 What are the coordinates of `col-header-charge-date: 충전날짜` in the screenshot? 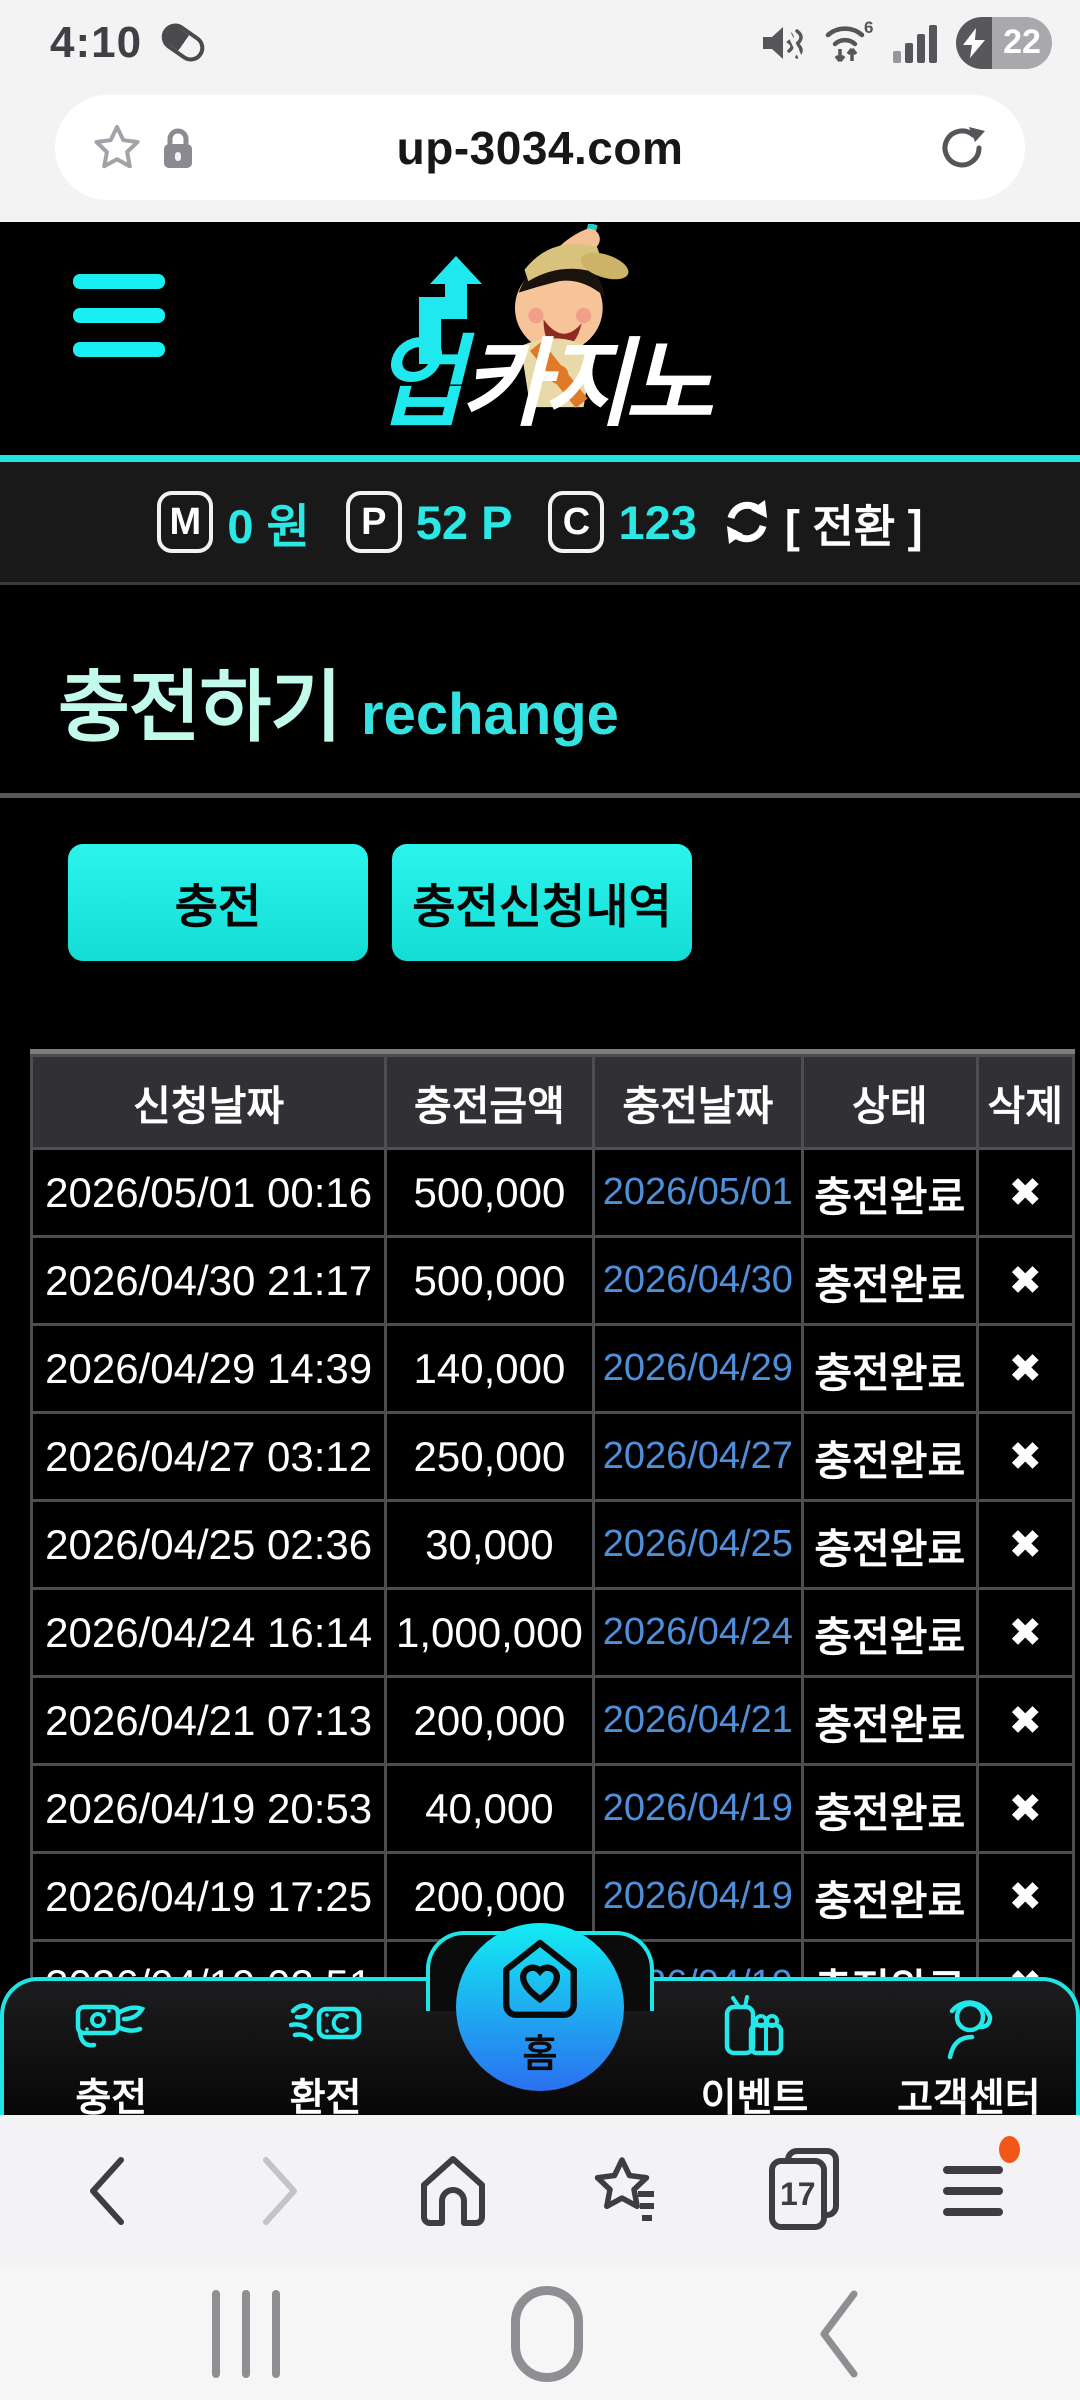 It's located at (698, 1102).